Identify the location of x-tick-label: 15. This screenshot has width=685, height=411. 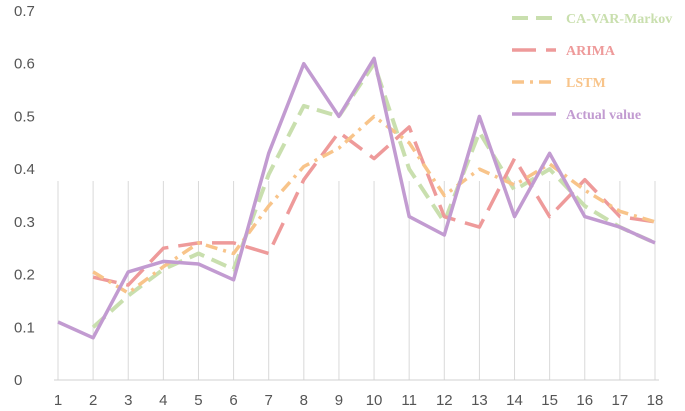
(549, 400).